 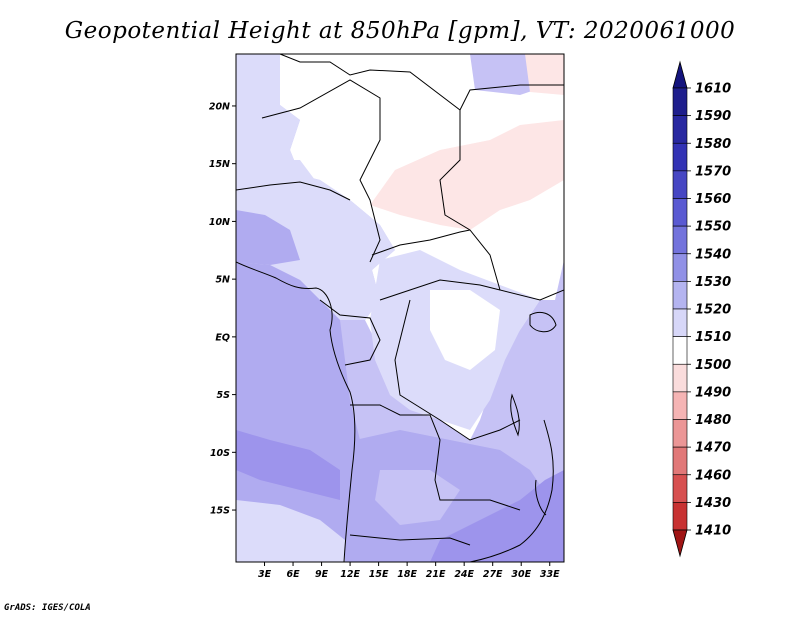 I want to click on lat-tick-label: 20N, so click(x=219, y=106).